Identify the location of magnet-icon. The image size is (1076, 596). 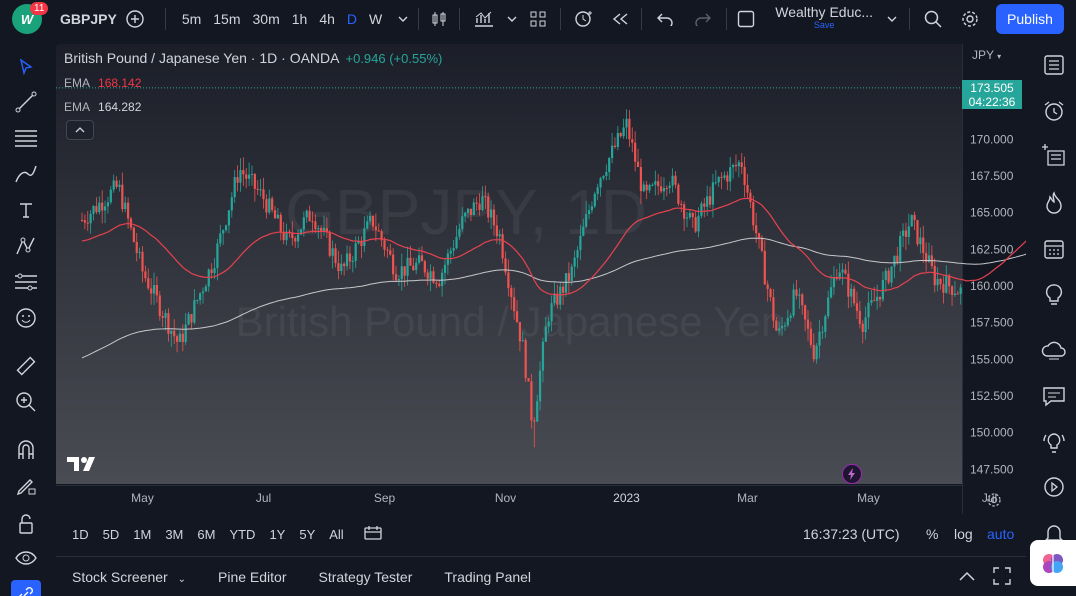
(26, 450).